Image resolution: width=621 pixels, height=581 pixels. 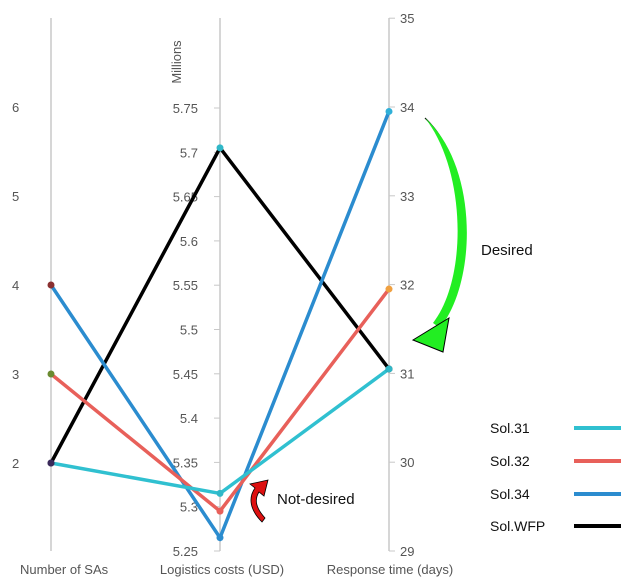 What do you see at coordinates (407, 285) in the screenshot?
I see `tick-label: 32` at bounding box center [407, 285].